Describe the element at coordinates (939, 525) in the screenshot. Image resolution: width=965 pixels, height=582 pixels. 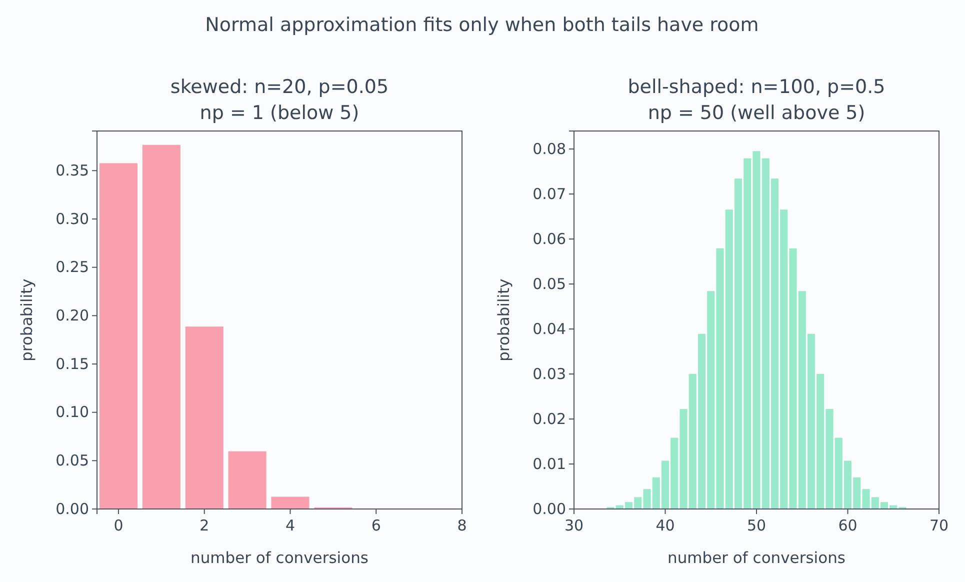
I see `x-tick-label: 70` at that location.